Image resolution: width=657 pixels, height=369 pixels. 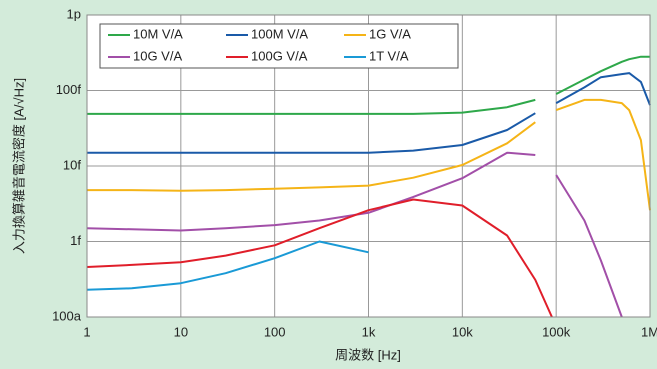 I want to click on legend-label: 1G V/A, so click(x=390, y=33).